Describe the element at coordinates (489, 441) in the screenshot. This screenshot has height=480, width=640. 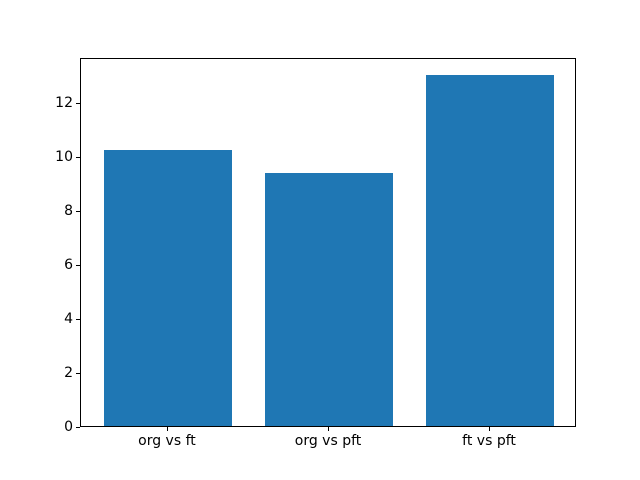
I see `x-tick-label-ft-vs-pft: ft vs pft` at that location.